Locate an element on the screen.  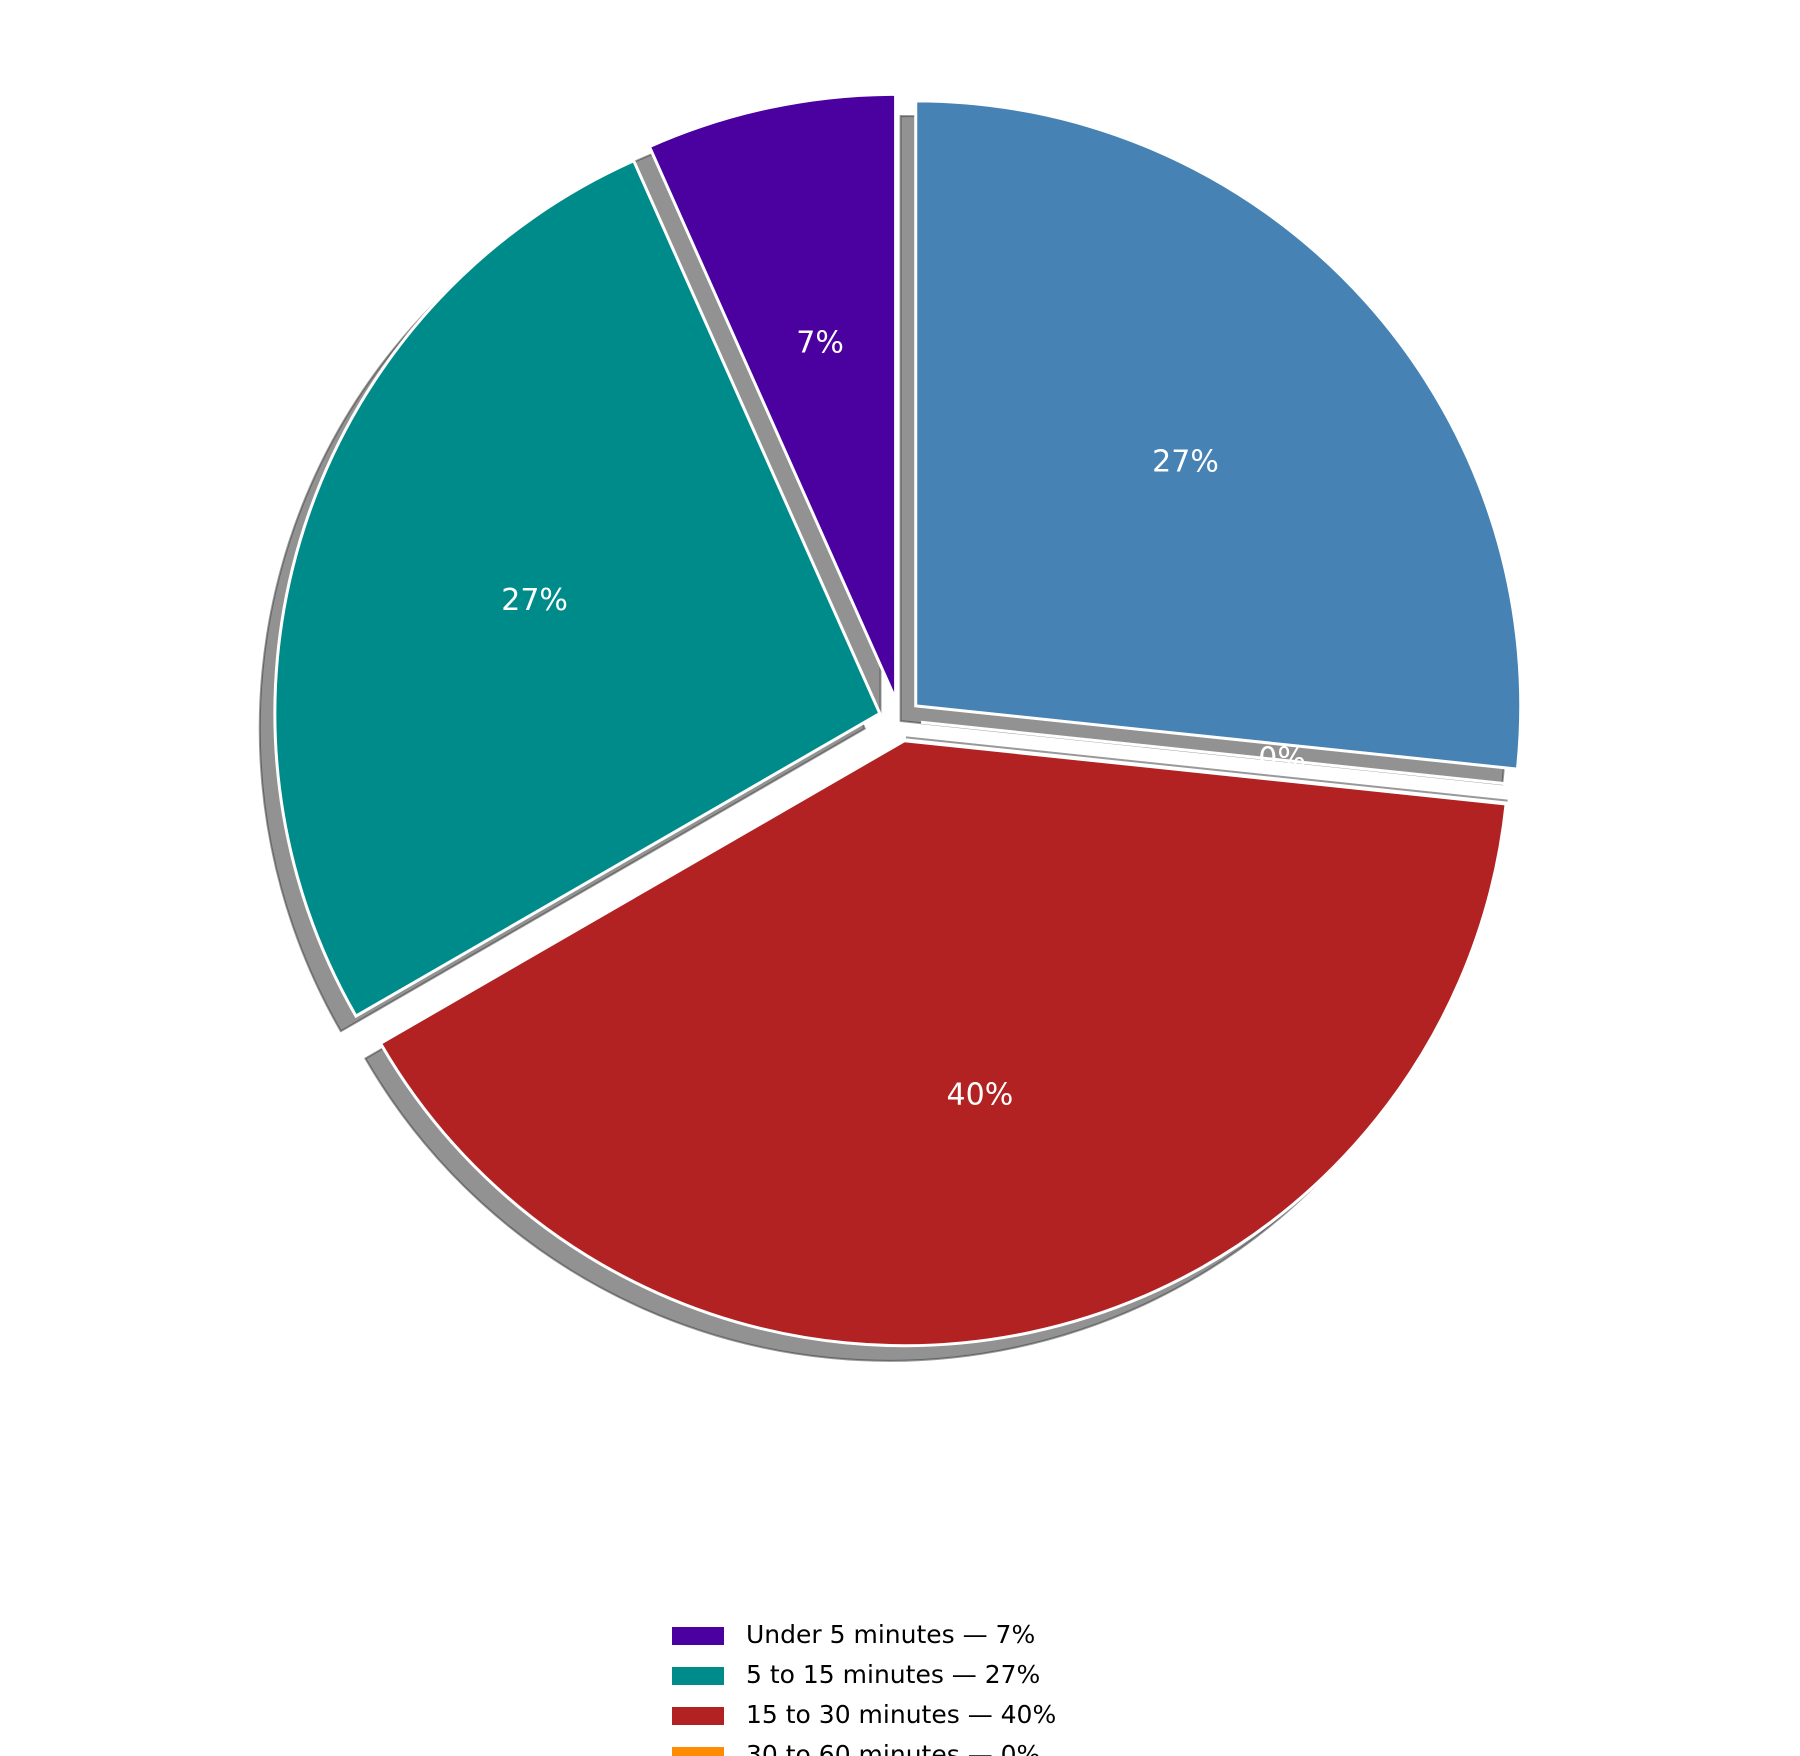
slice-label: 40% is located at coordinates (980, 1094).